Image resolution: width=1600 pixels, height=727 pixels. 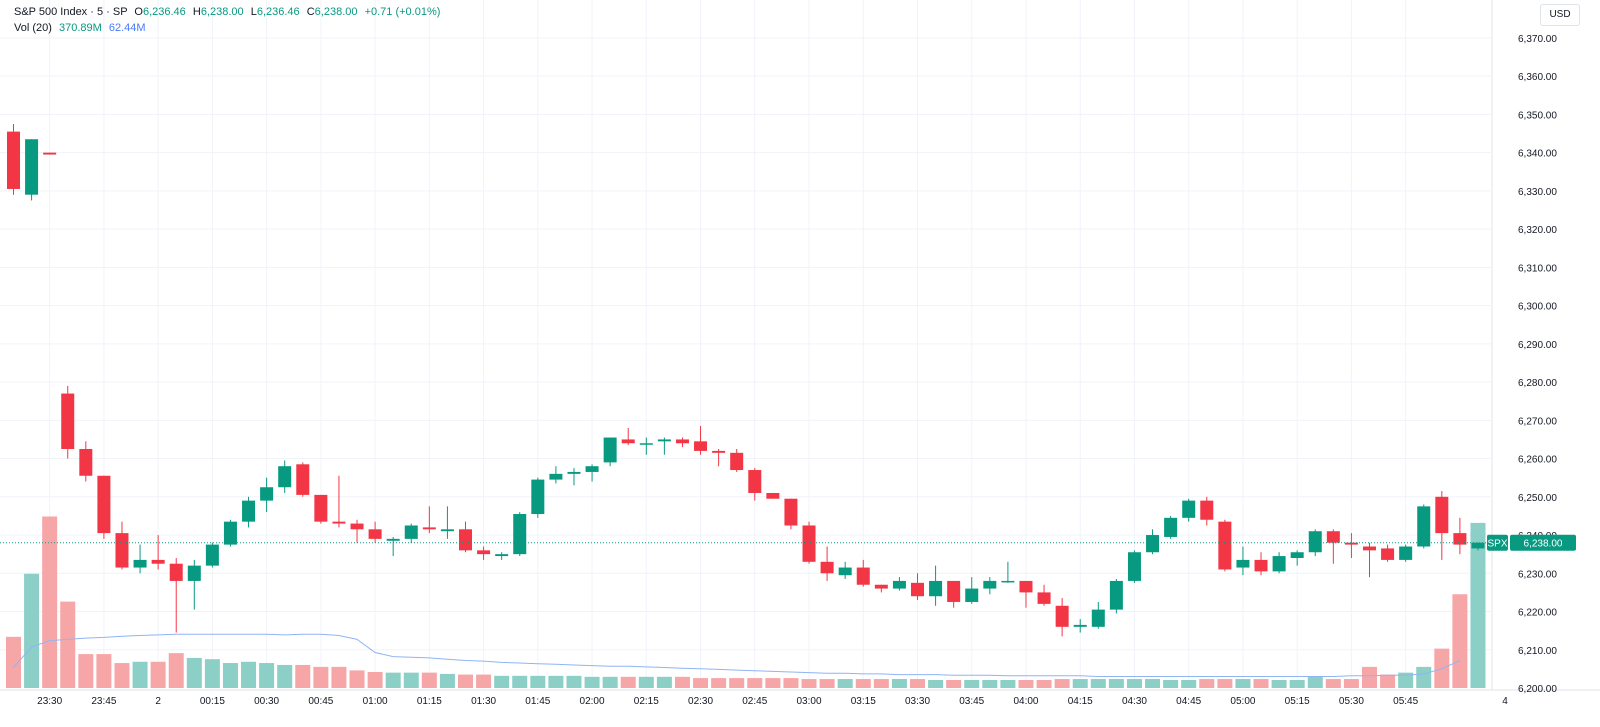 What do you see at coordinates (71, 12) in the screenshot?
I see `symbol-title: S&P 500 Index · 5 · SP` at bounding box center [71, 12].